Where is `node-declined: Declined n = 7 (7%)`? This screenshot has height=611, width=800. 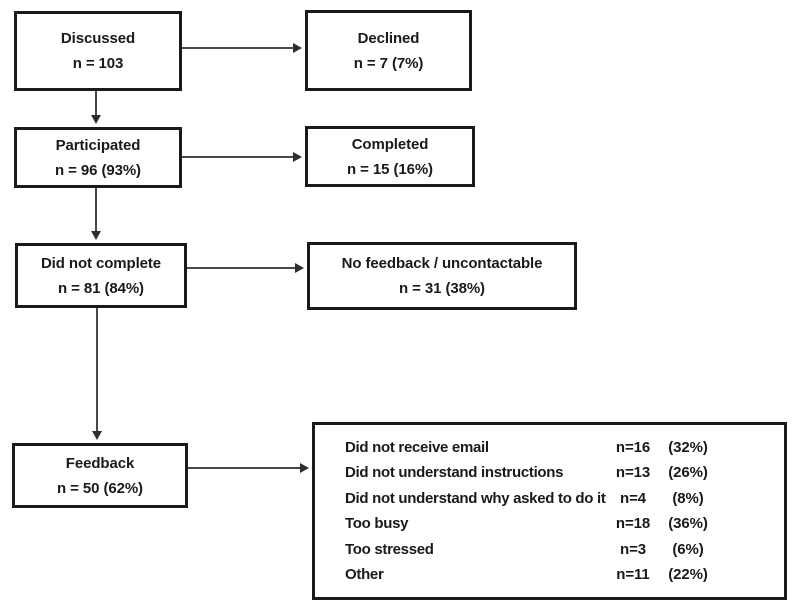 node-declined: Declined n = 7 (7%) is located at coordinates (388, 50).